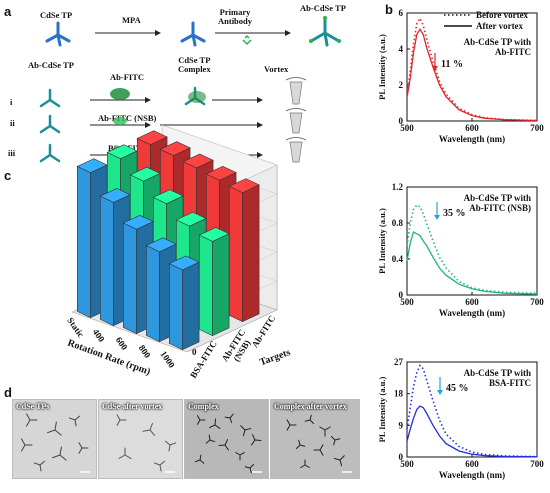  Describe the element at coordinates (389, 9) in the screenshot. I see `panel-letter-b: b` at that location.